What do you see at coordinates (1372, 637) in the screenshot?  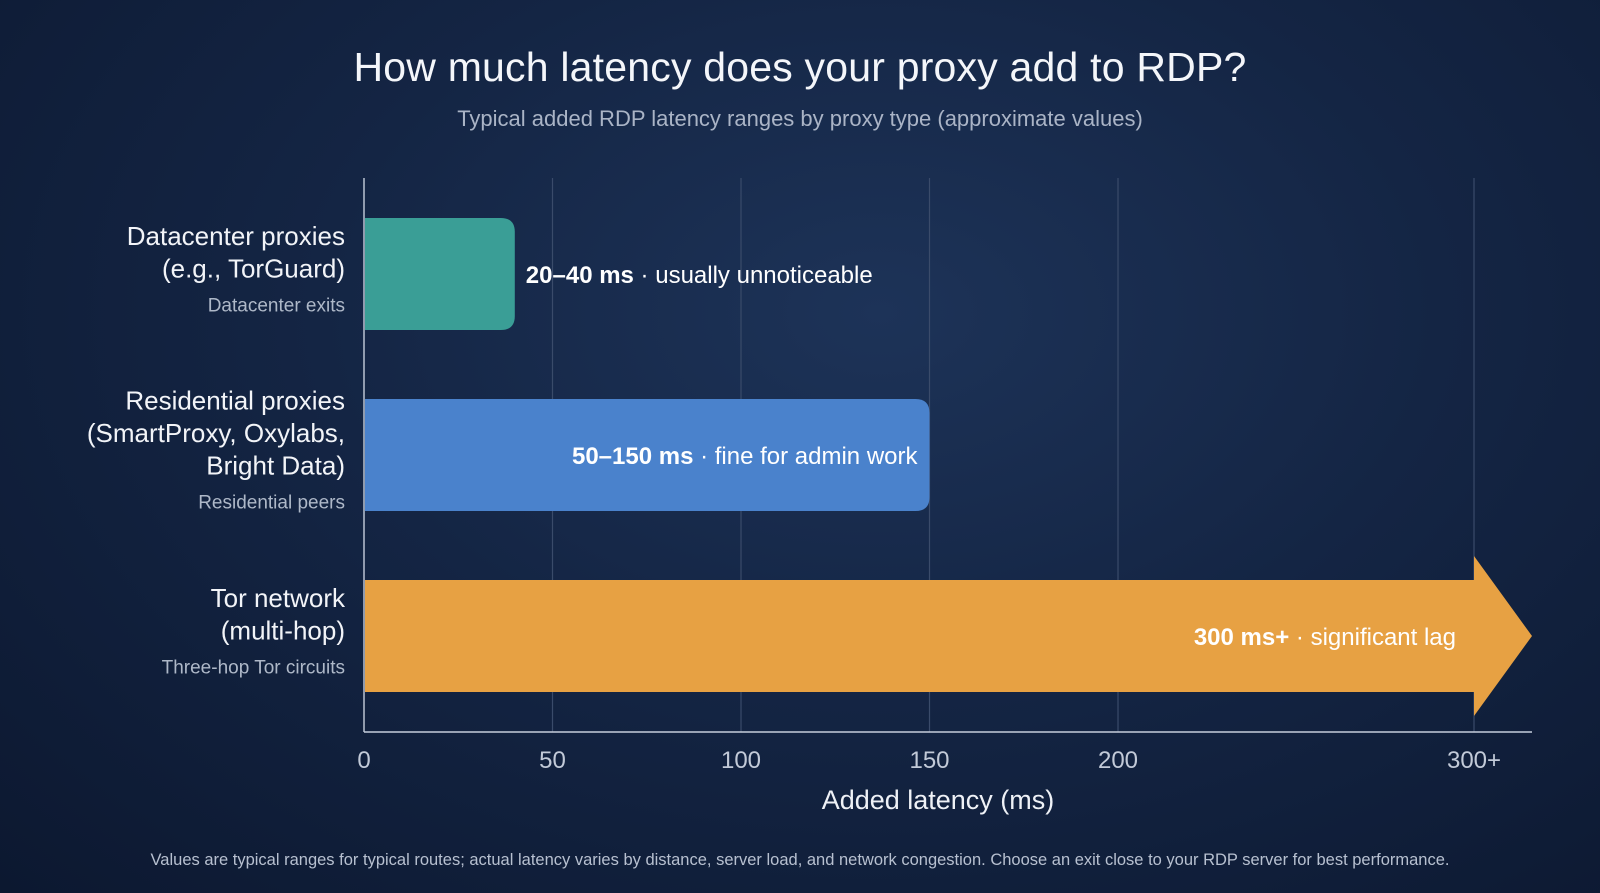 I see `bar-note-2: · significant lag` at bounding box center [1372, 637].